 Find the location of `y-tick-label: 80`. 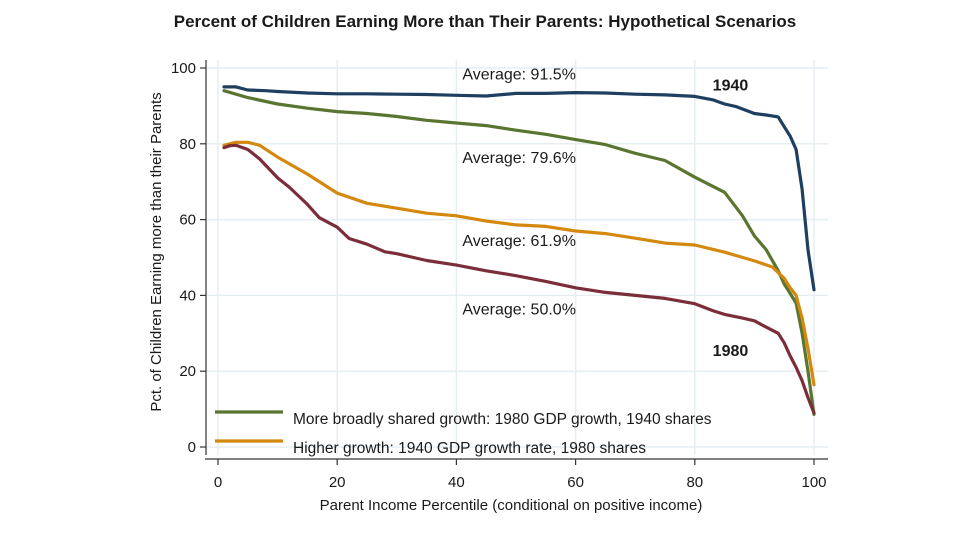

y-tick-label: 80 is located at coordinates (187, 144).